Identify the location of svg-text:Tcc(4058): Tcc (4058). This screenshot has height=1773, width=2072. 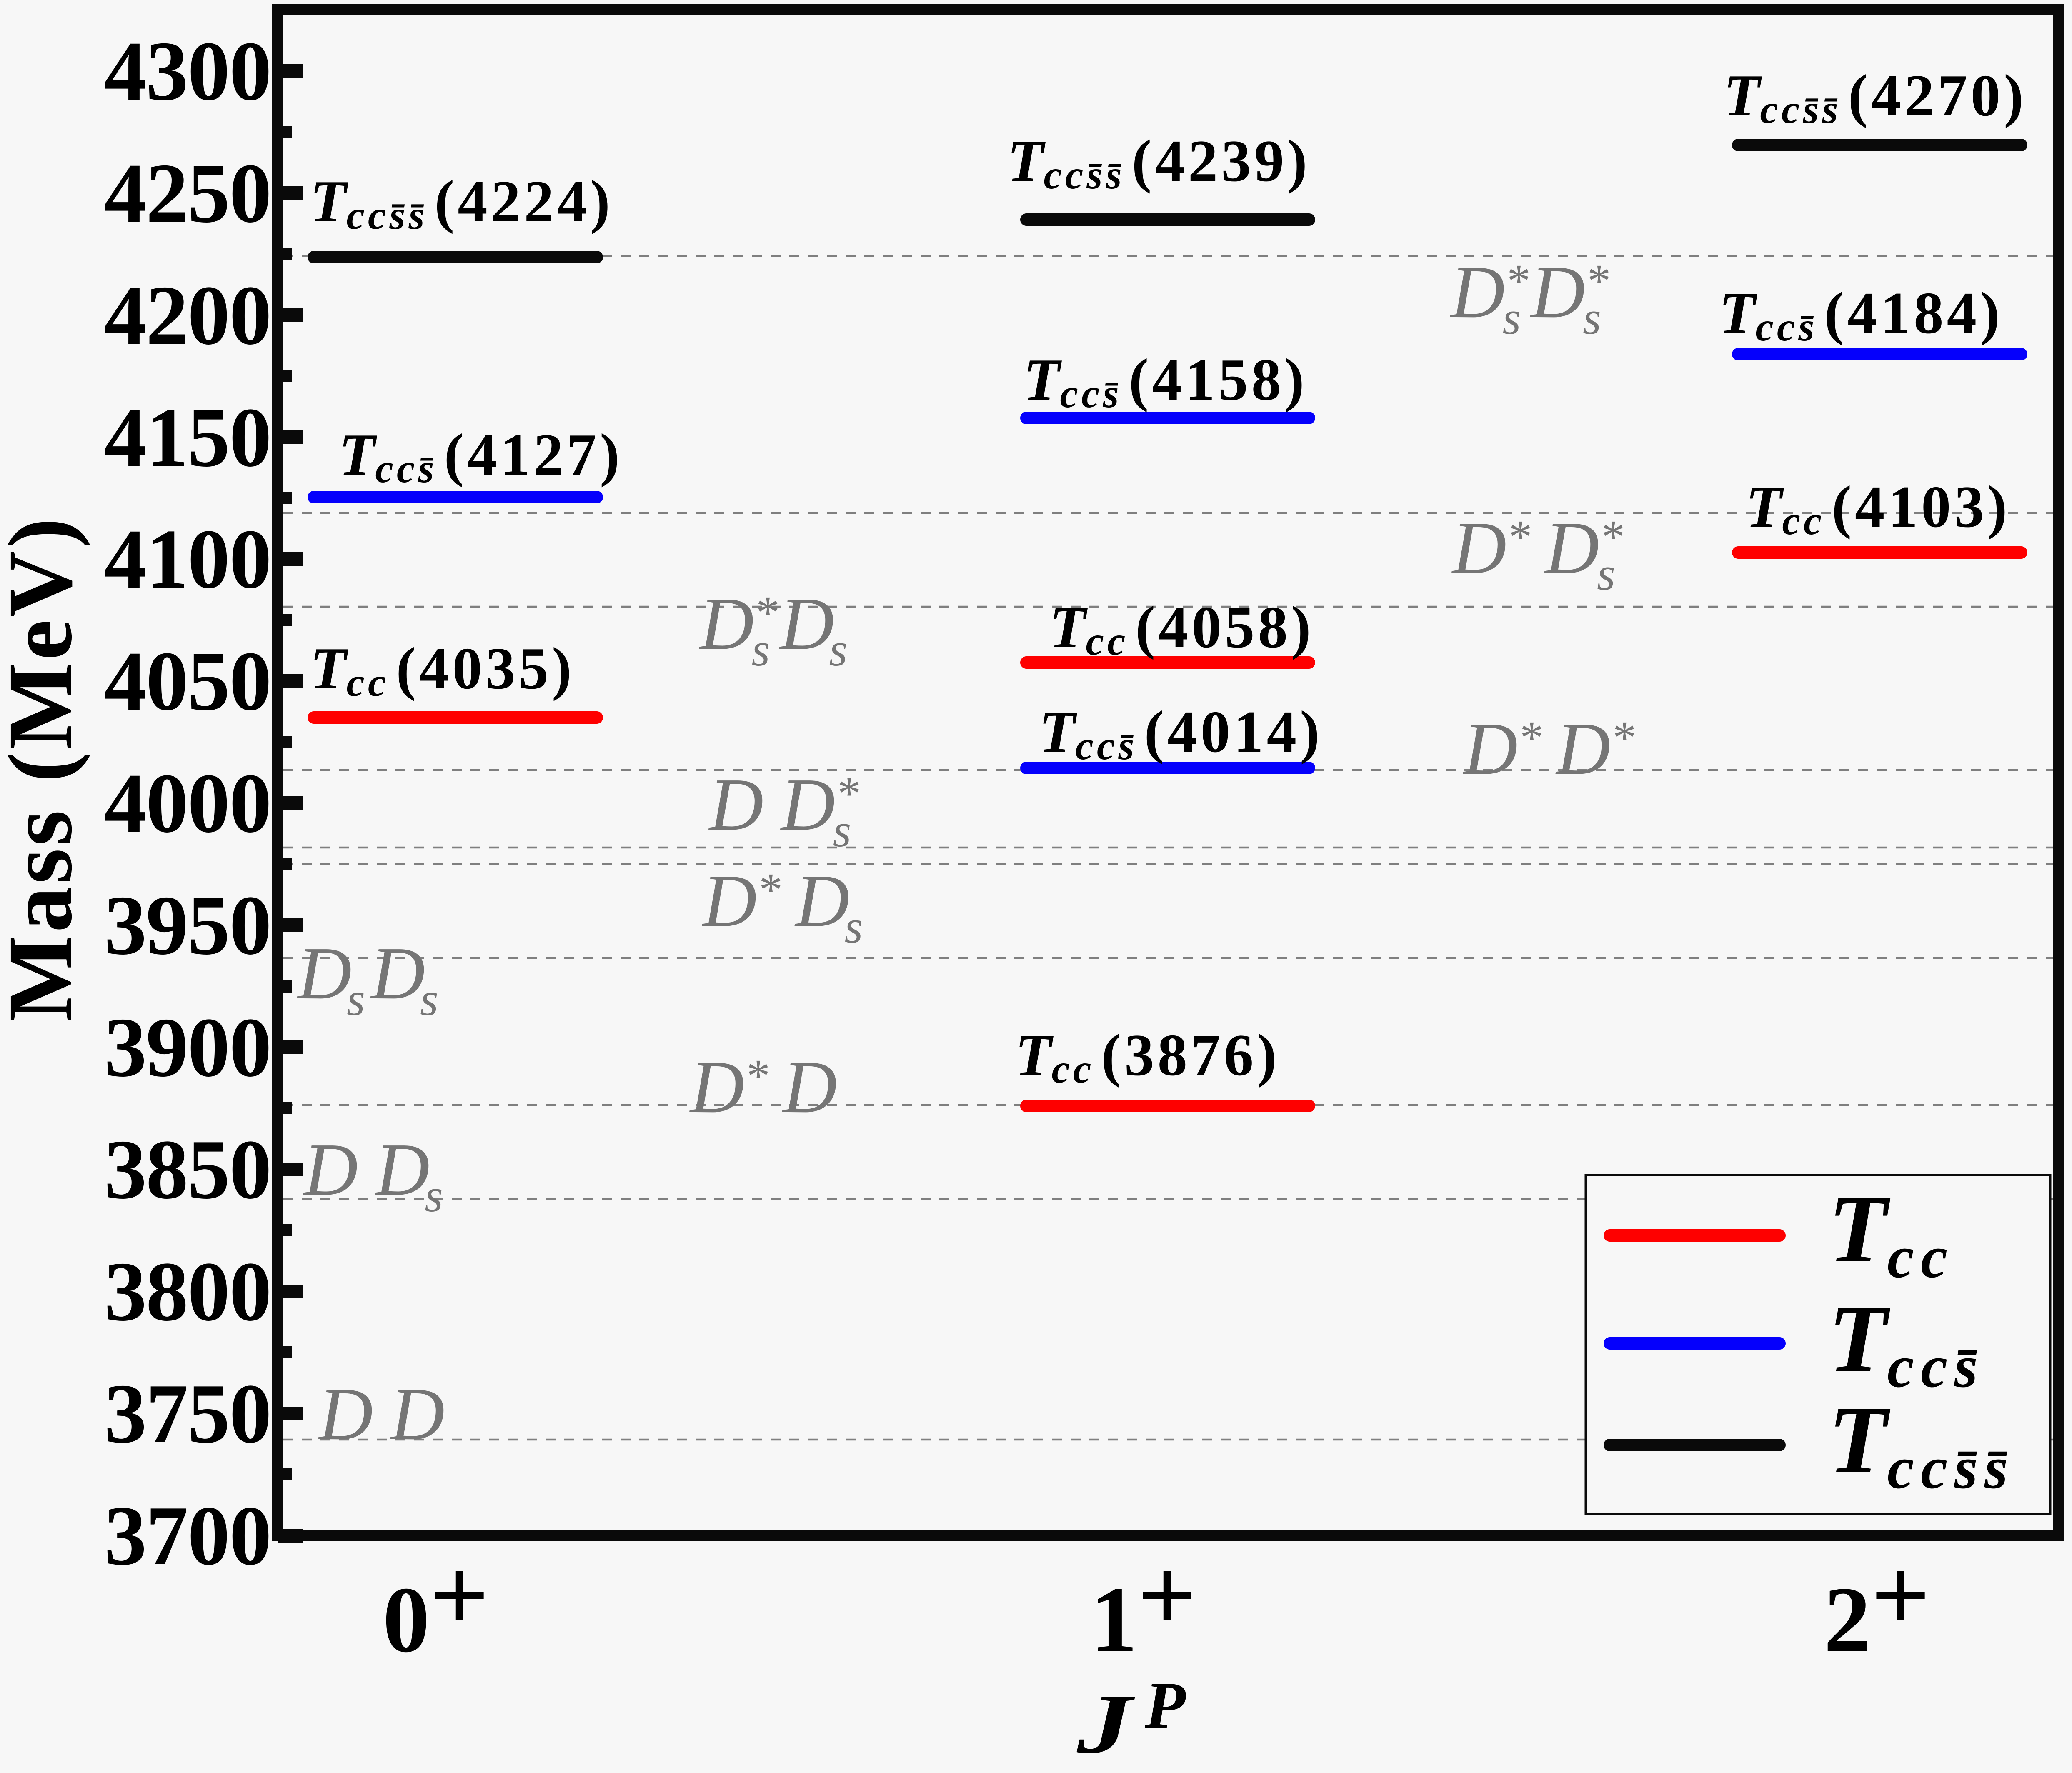
(1181, 629).